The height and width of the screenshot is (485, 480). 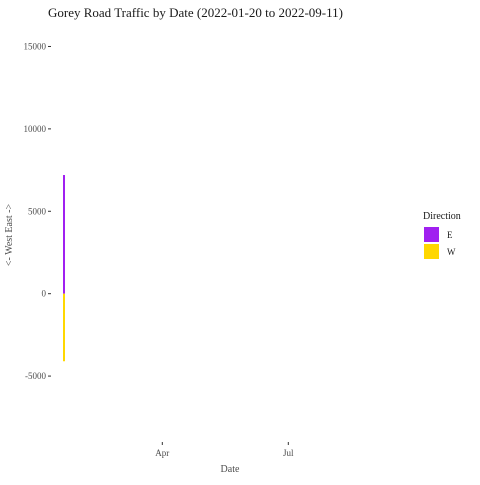 What do you see at coordinates (288, 453) in the screenshot?
I see `x-tick-label: Jul` at bounding box center [288, 453].